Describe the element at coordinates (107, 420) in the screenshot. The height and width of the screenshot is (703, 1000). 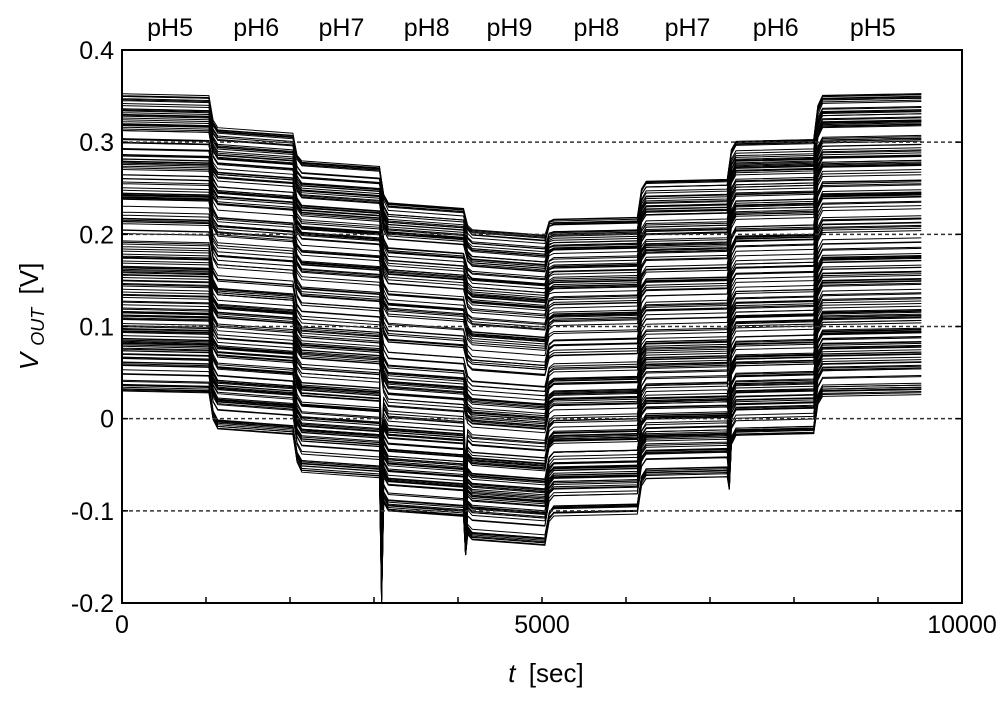
I see `y-tick-label: 0` at that location.